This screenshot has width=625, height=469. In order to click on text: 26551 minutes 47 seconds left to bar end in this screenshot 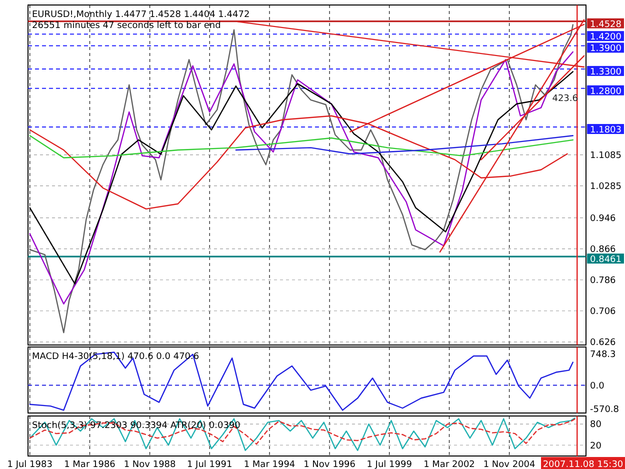, I will do `click(126, 26)`.